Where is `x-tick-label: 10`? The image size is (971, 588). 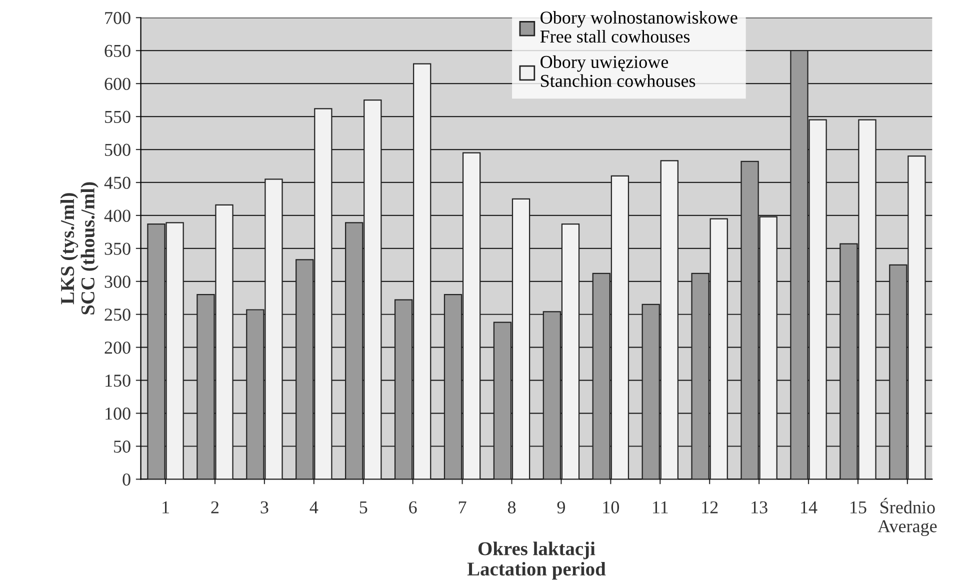
x-tick-label: 10 is located at coordinates (611, 507).